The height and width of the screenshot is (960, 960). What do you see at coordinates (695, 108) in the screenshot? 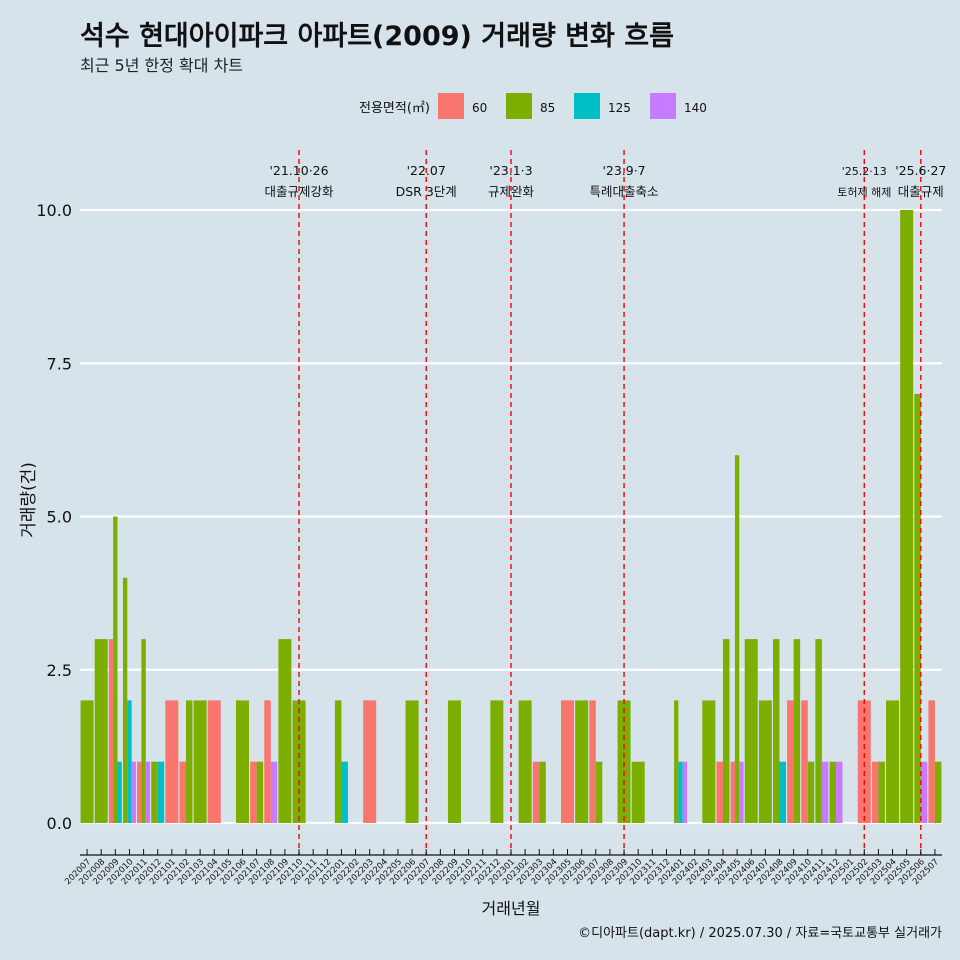
I see `legend-label-140: 140` at bounding box center [695, 108].